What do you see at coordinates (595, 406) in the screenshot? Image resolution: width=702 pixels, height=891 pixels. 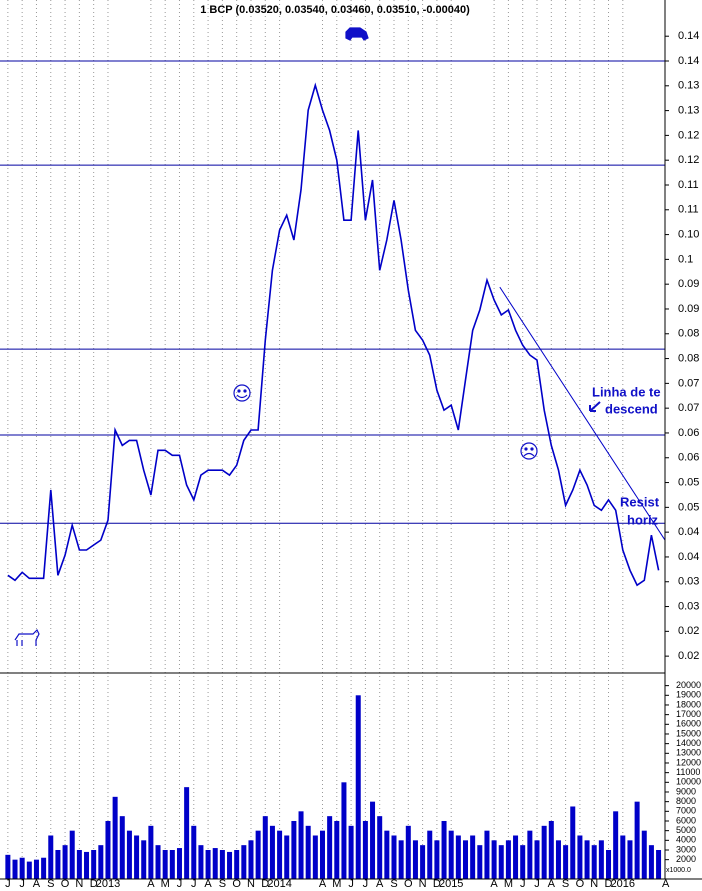 I see `arrow-icon` at bounding box center [595, 406].